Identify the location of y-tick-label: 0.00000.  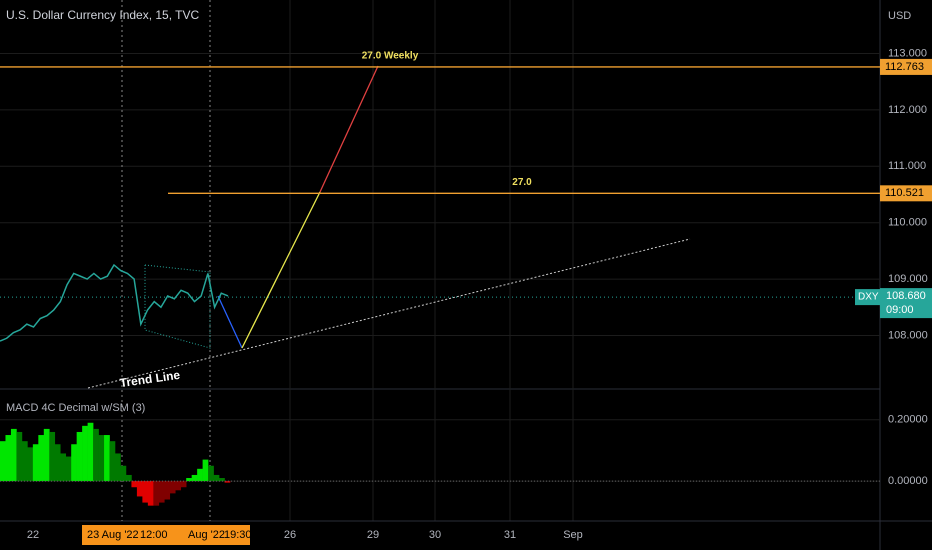
(908, 481).